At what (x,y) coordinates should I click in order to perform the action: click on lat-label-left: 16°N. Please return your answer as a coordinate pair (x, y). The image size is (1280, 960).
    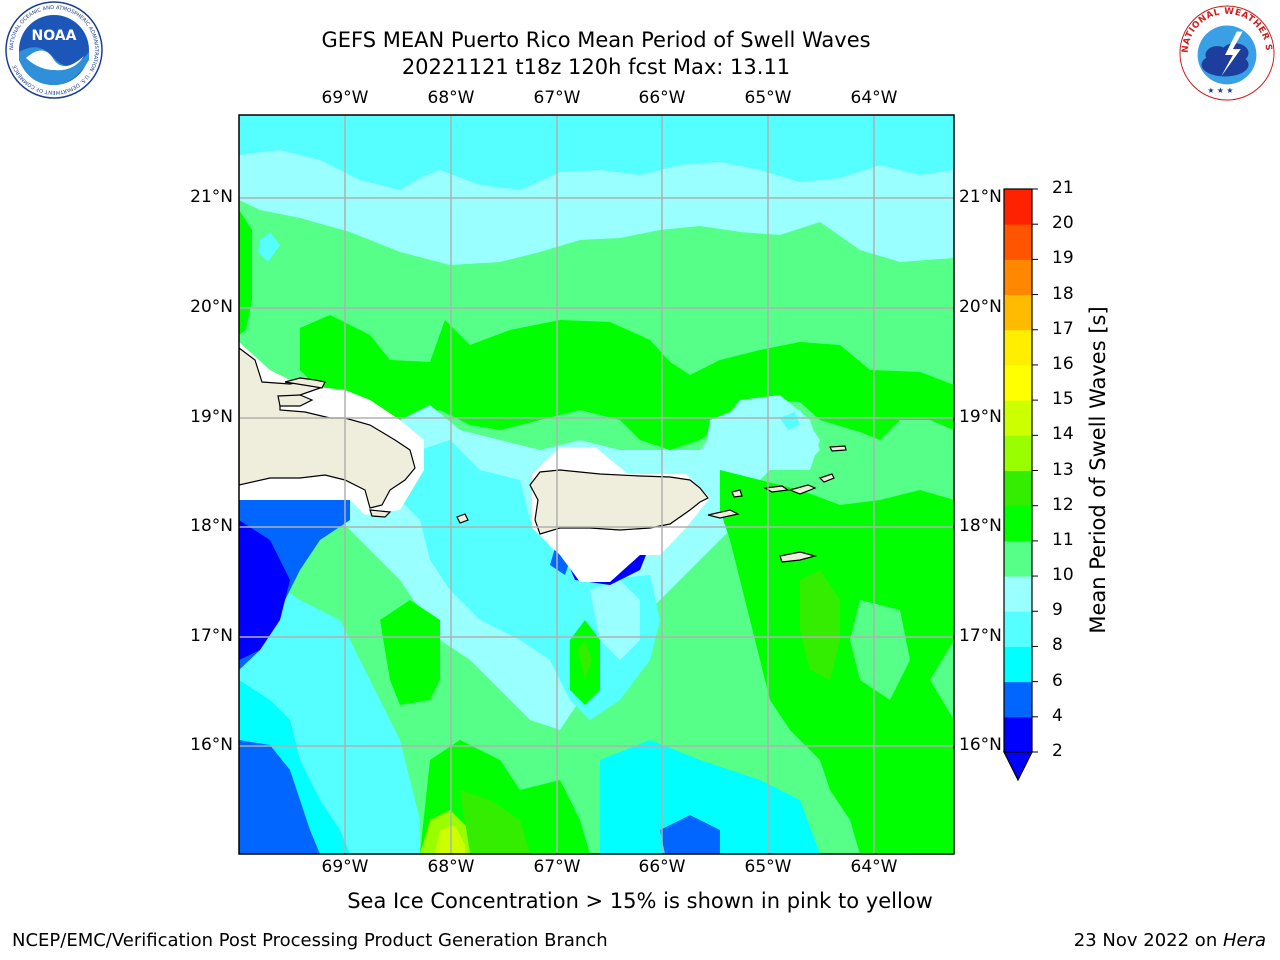
    Looking at the image, I should click on (211, 745).